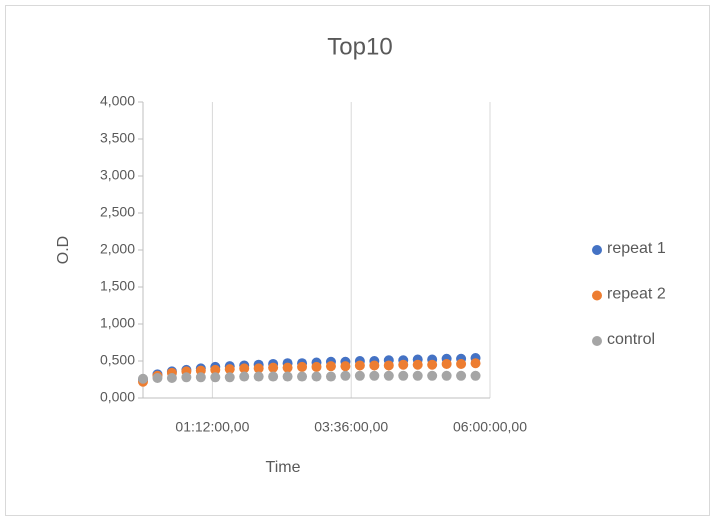 The image size is (715, 528). What do you see at coordinates (636, 294) in the screenshot?
I see `legend-label: repeat 2` at bounding box center [636, 294].